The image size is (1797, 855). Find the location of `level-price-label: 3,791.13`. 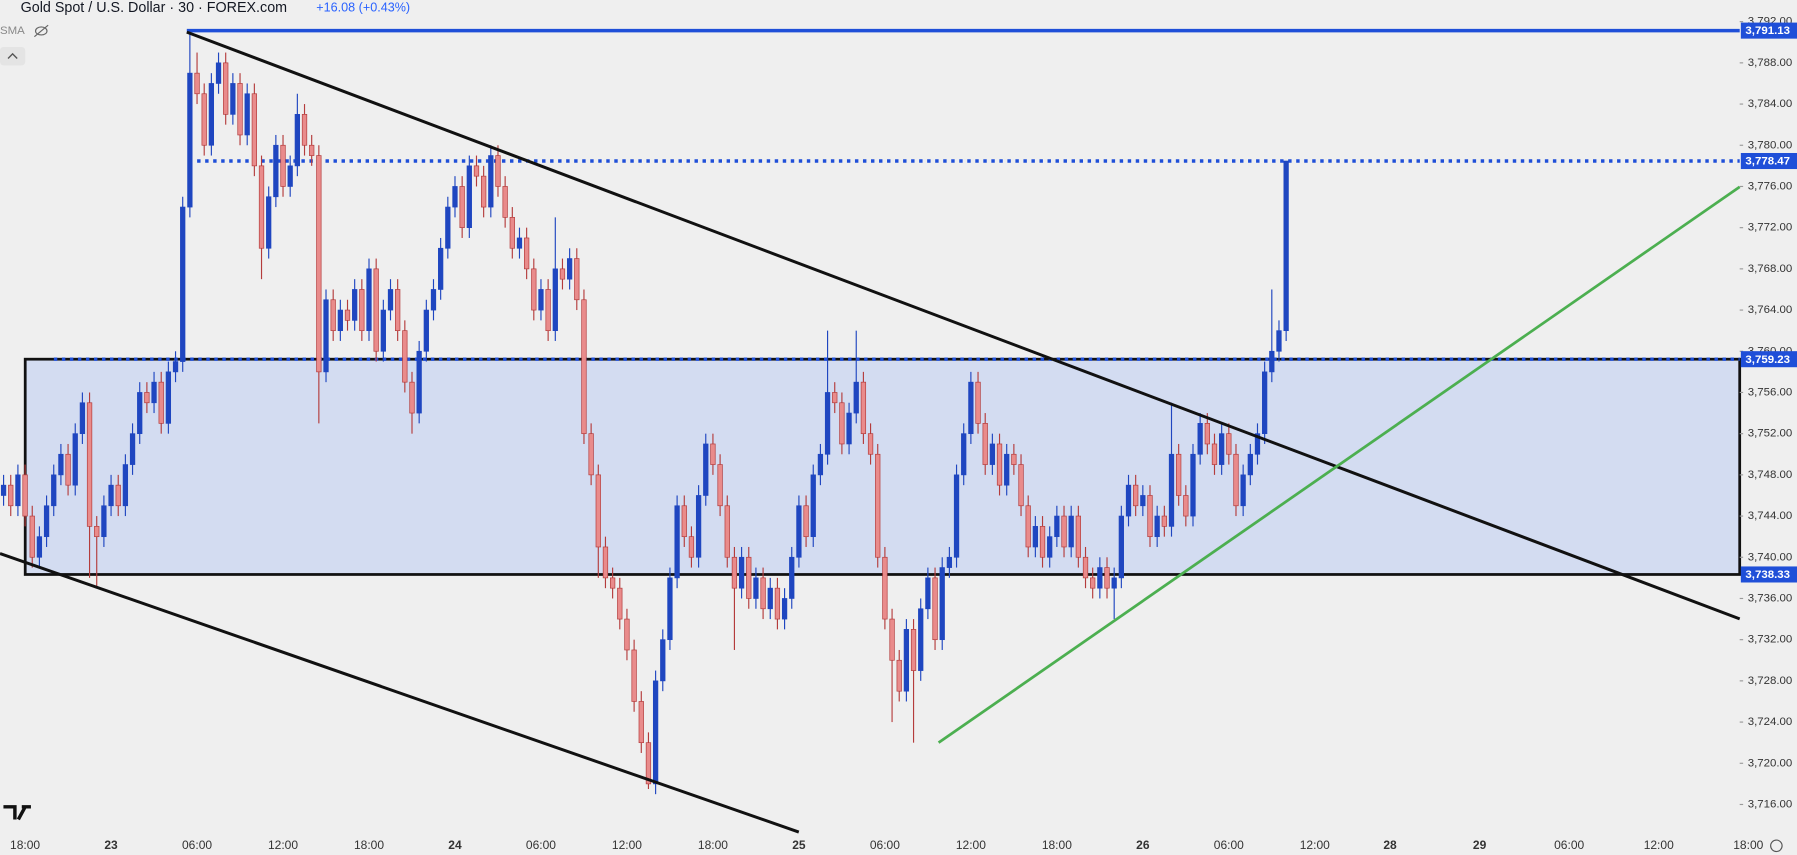

level-price-label: 3,791.13 is located at coordinates (1767, 31).